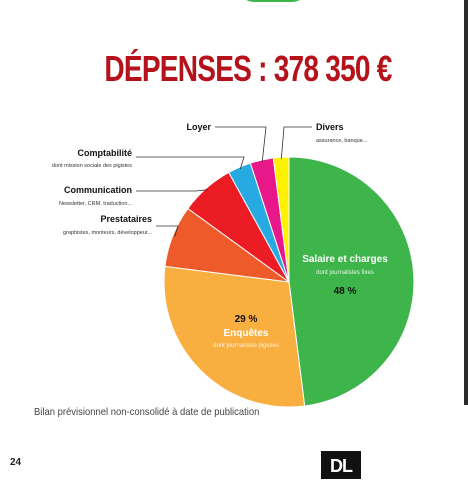  I want to click on slice-sublabel-enquetes: dont journalistes pigistes, so click(246, 346).